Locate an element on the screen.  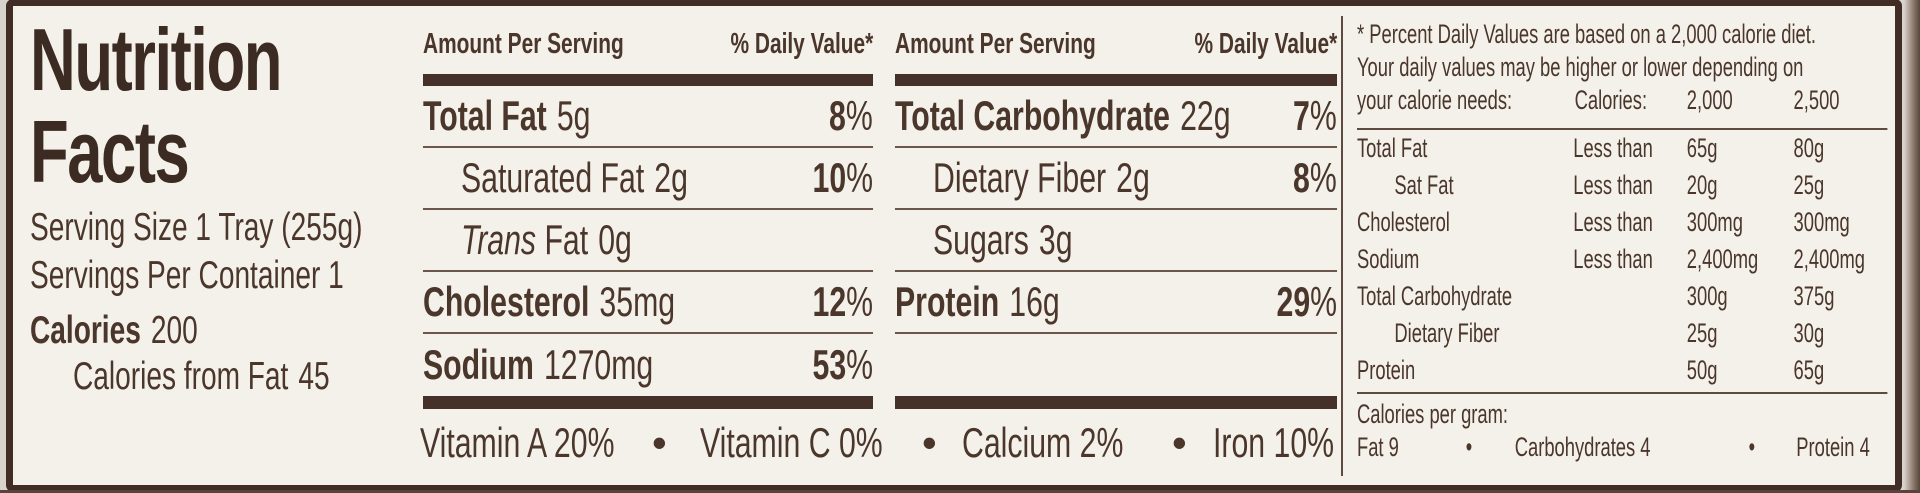
micronutrient-name: Vitamin A is located at coordinates (483, 442).